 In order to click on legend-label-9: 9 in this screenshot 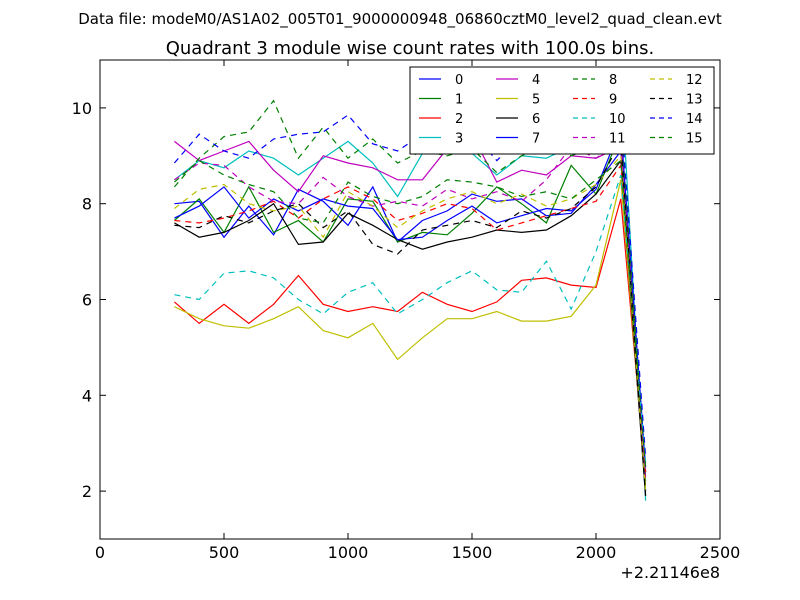, I will do `click(613, 100)`.